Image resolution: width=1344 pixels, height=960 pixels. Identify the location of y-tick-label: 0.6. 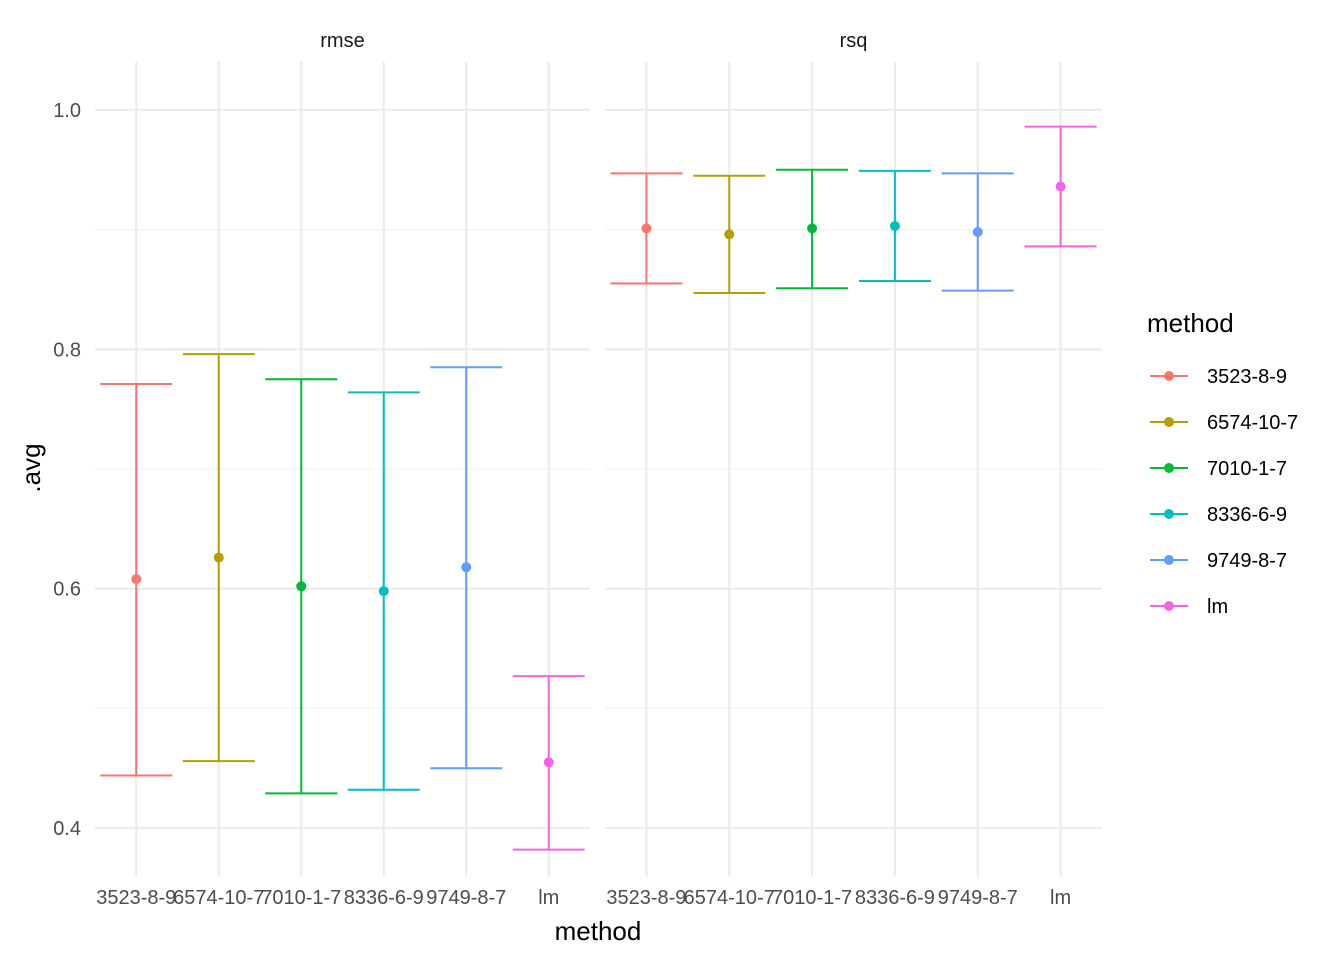
(67, 590).